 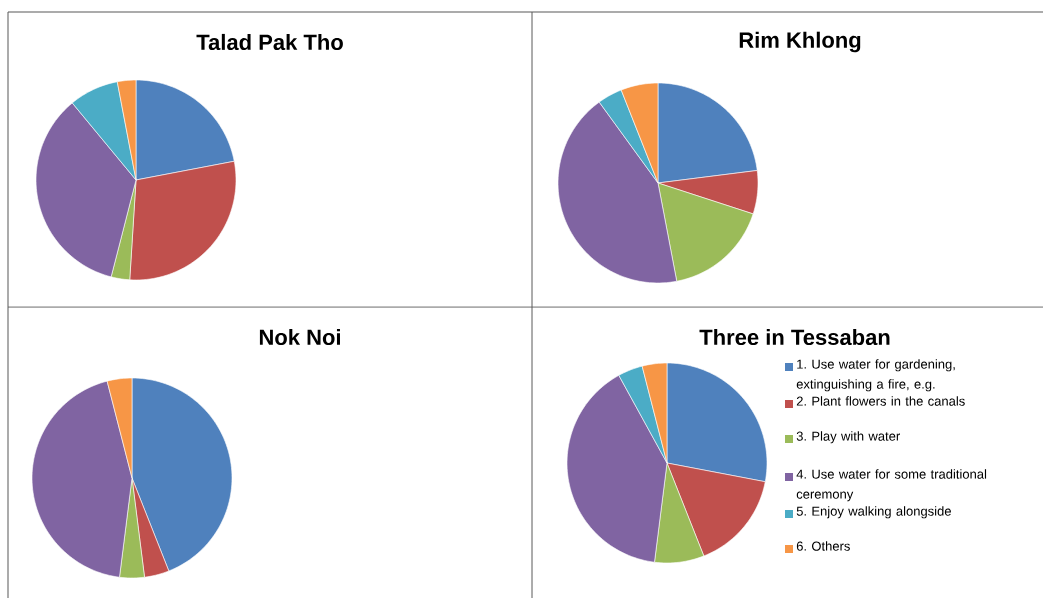 What do you see at coordinates (880, 401) in the screenshot?
I see `legend-label: 2. Plant flowers in the canals` at bounding box center [880, 401].